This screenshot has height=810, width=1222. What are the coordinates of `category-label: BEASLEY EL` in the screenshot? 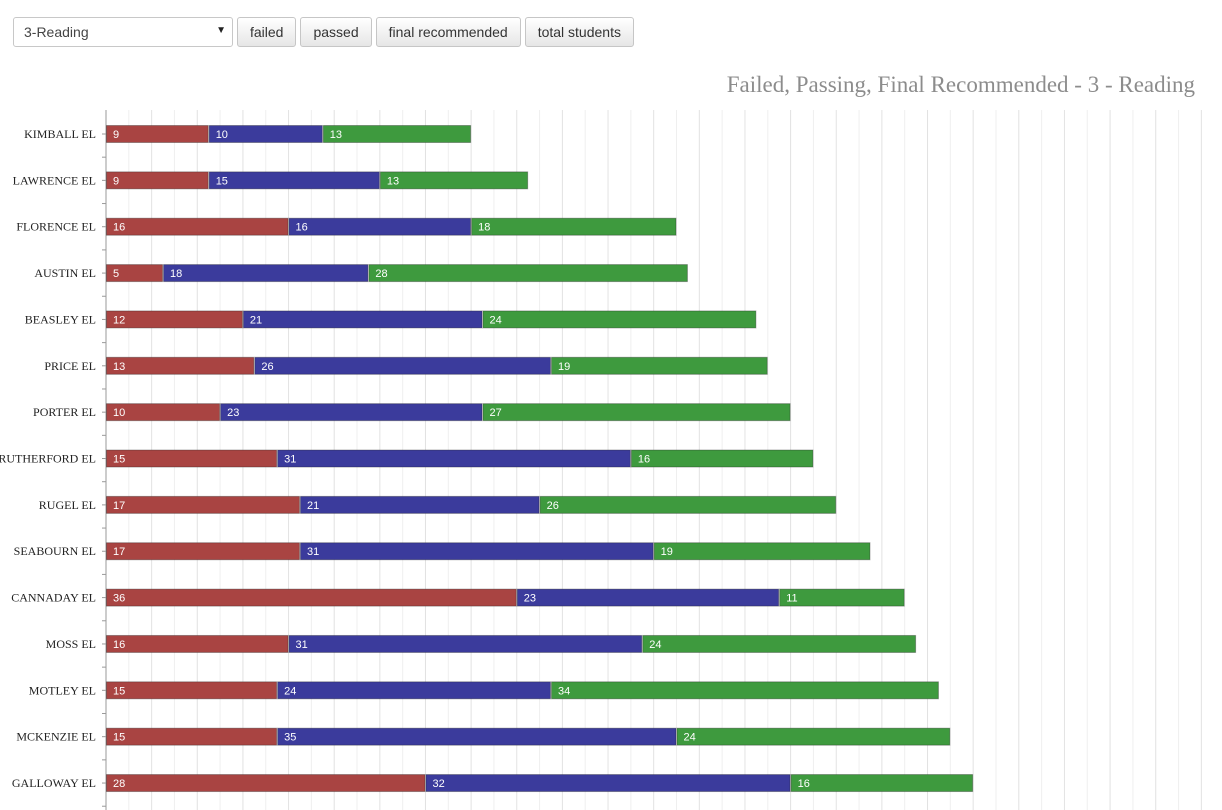 It's located at (60, 319).